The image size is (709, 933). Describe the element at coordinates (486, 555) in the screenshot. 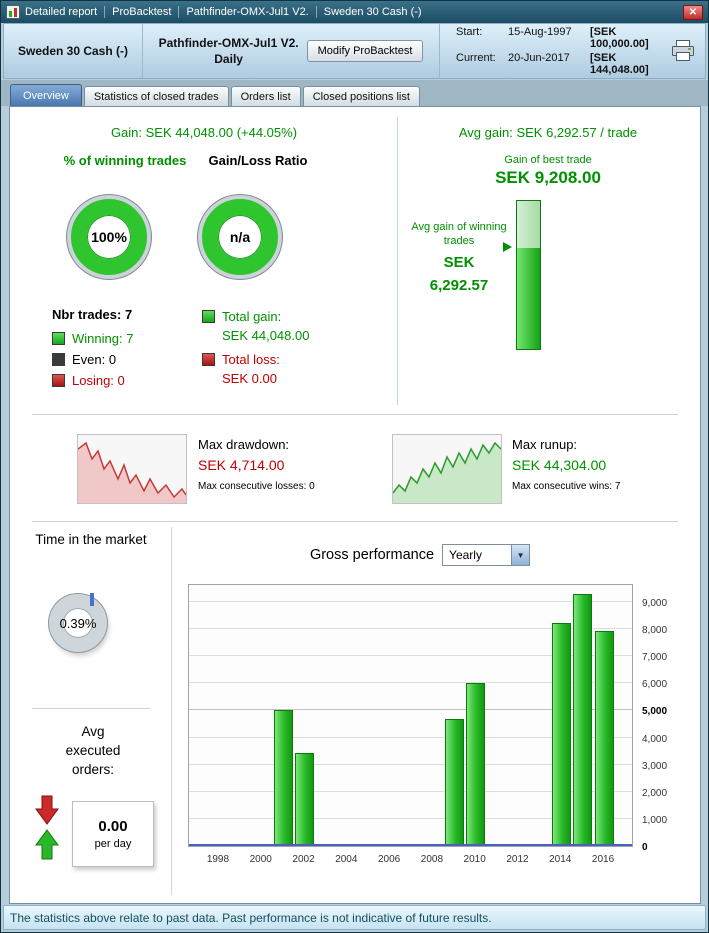

I see `period-dropdown: Yearly ▼` at that location.